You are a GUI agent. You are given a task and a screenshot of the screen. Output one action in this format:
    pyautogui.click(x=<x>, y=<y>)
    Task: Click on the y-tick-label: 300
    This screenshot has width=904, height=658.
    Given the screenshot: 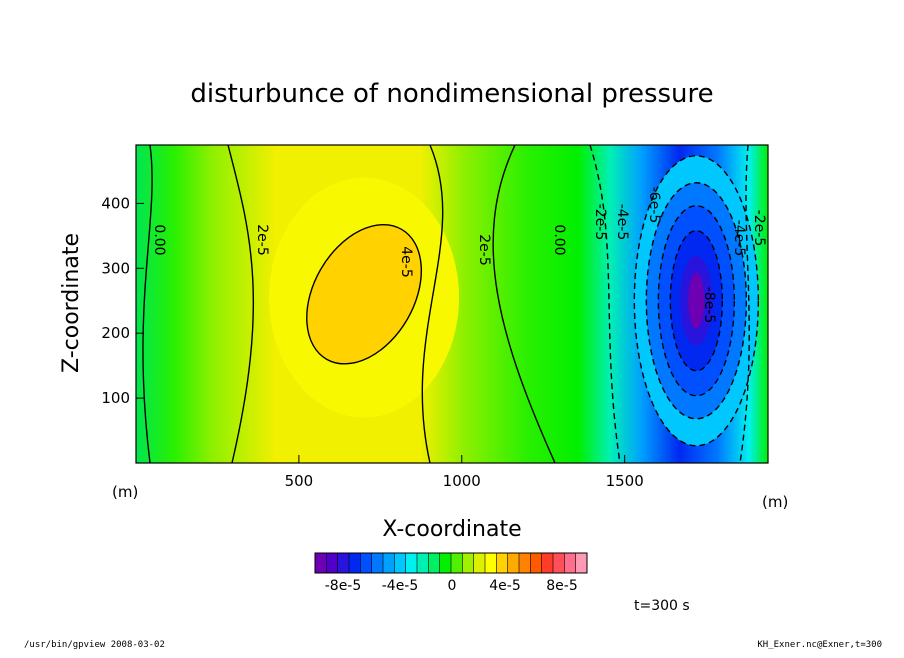 What is the action you would take?
    pyautogui.click(x=115, y=268)
    